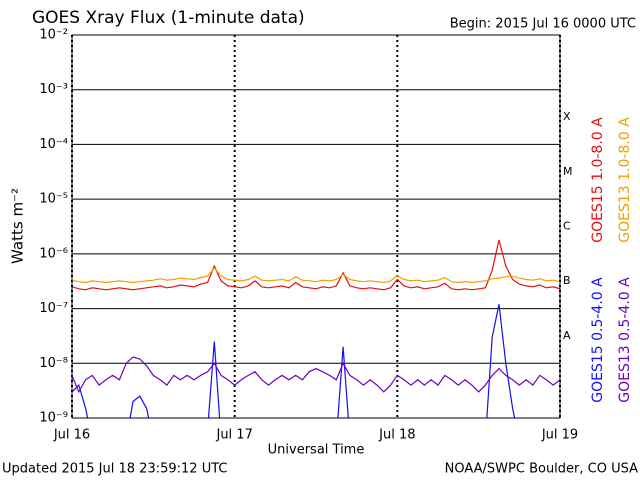 The image size is (640, 480). I want to click on legend-entry: GOES15 0.5-4.0 A, so click(598, 340).